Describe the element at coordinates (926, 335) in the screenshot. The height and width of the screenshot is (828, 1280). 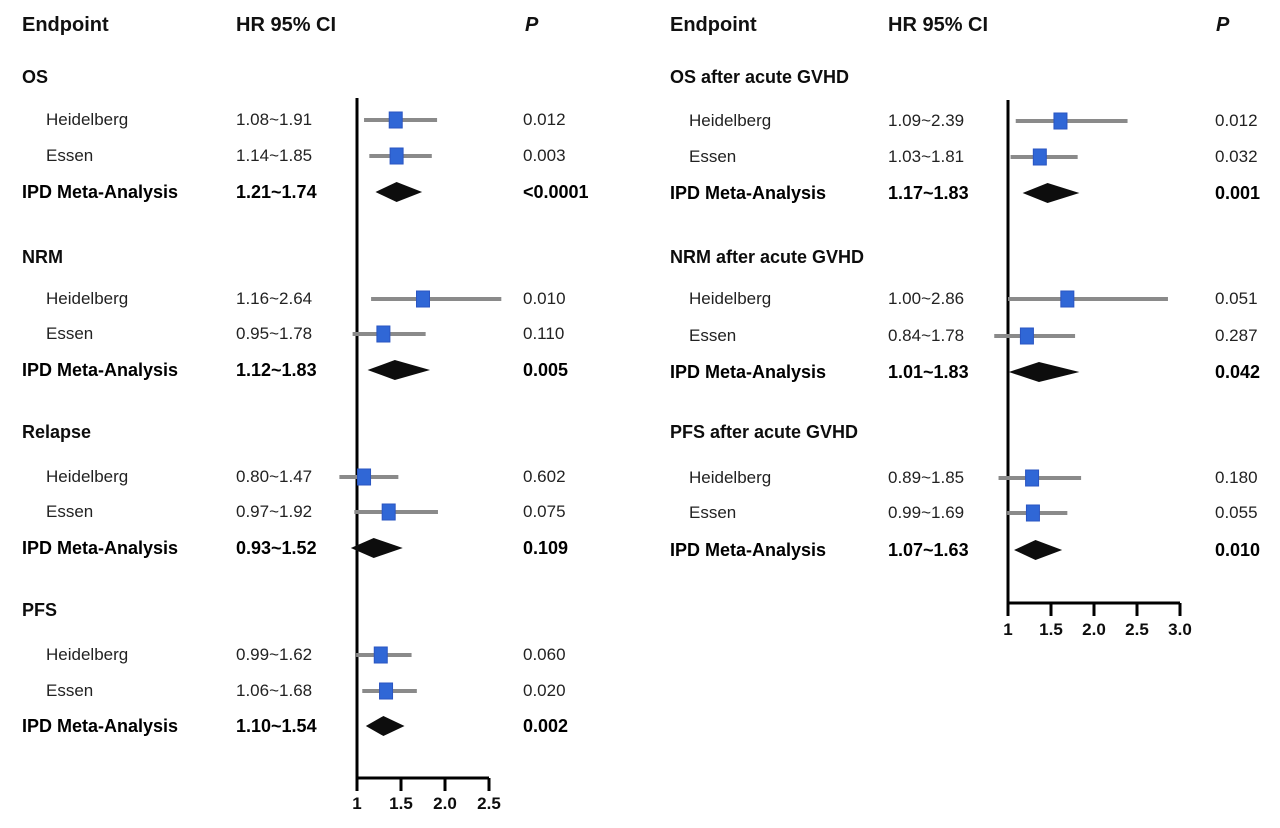
I see `right-study-ci-value: 0.84~1.78` at that location.